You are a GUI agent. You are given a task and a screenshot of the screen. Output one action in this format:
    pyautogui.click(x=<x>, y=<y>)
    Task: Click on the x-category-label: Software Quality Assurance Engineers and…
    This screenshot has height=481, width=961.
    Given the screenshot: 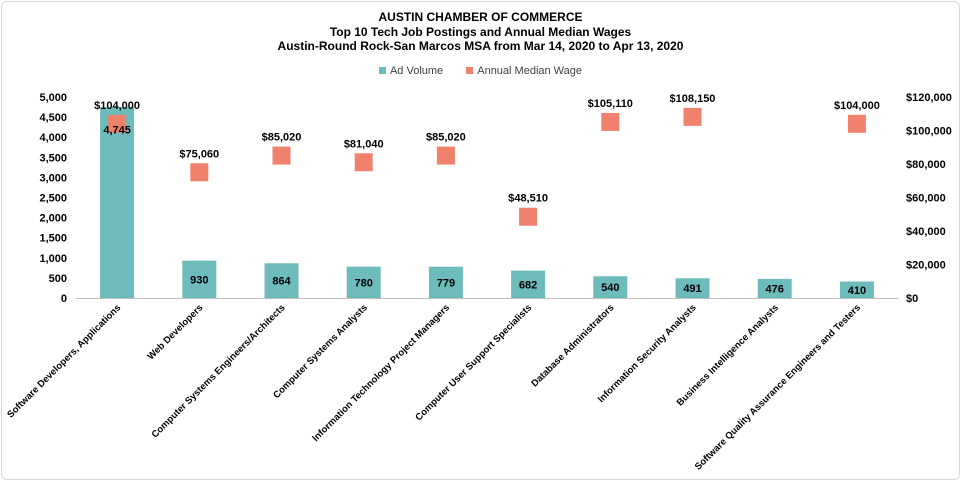 What is the action you would take?
    pyautogui.click(x=778, y=387)
    